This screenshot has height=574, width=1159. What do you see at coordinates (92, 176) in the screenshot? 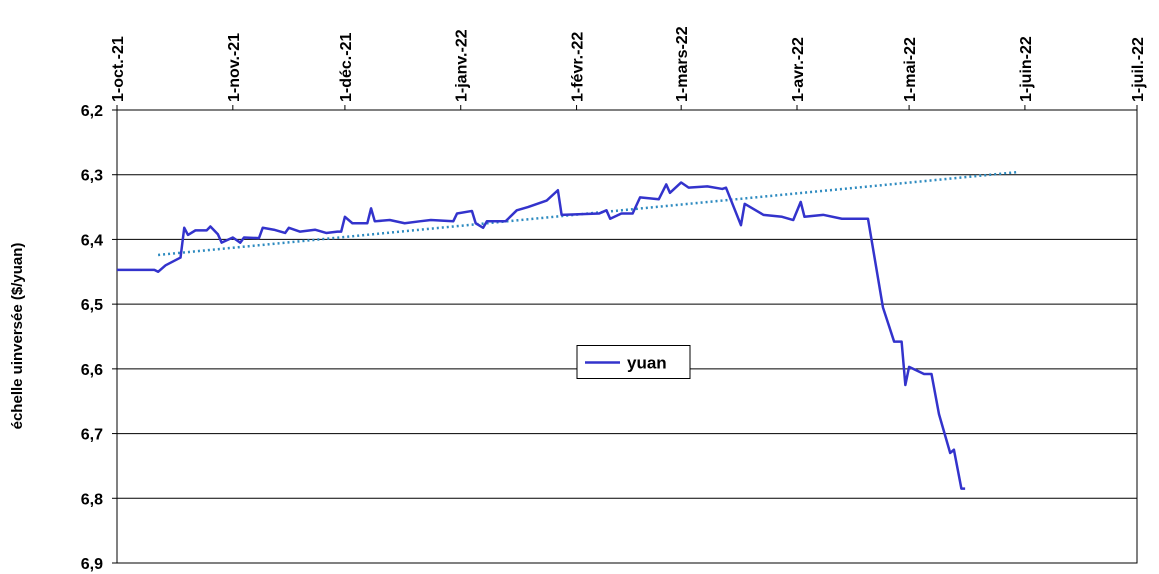
I see `y-tick-label: 6,3` at bounding box center [92, 176].